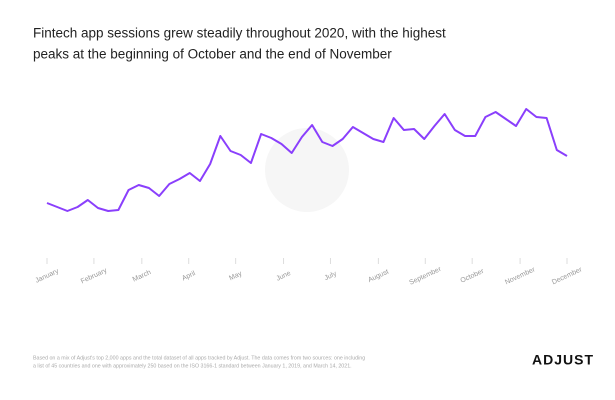 The image size is (615, 400). What do you see at coordinates (283, 276) in the screenshot?
I see `x-tick-label: June` at bounding box center [283, 276].